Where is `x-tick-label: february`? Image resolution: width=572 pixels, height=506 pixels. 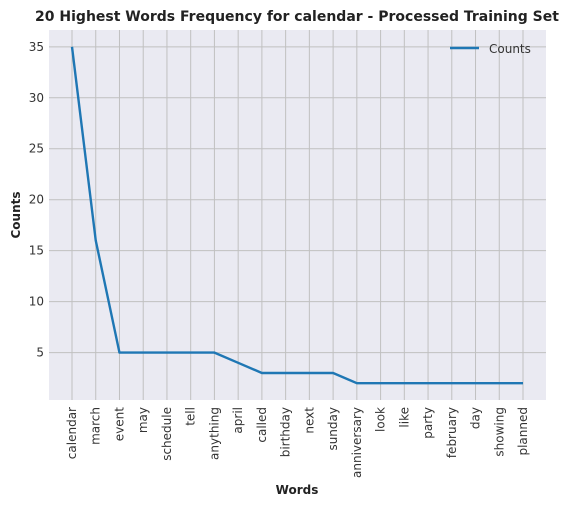
x-tick-label: february is located at coordinates (452, 432).